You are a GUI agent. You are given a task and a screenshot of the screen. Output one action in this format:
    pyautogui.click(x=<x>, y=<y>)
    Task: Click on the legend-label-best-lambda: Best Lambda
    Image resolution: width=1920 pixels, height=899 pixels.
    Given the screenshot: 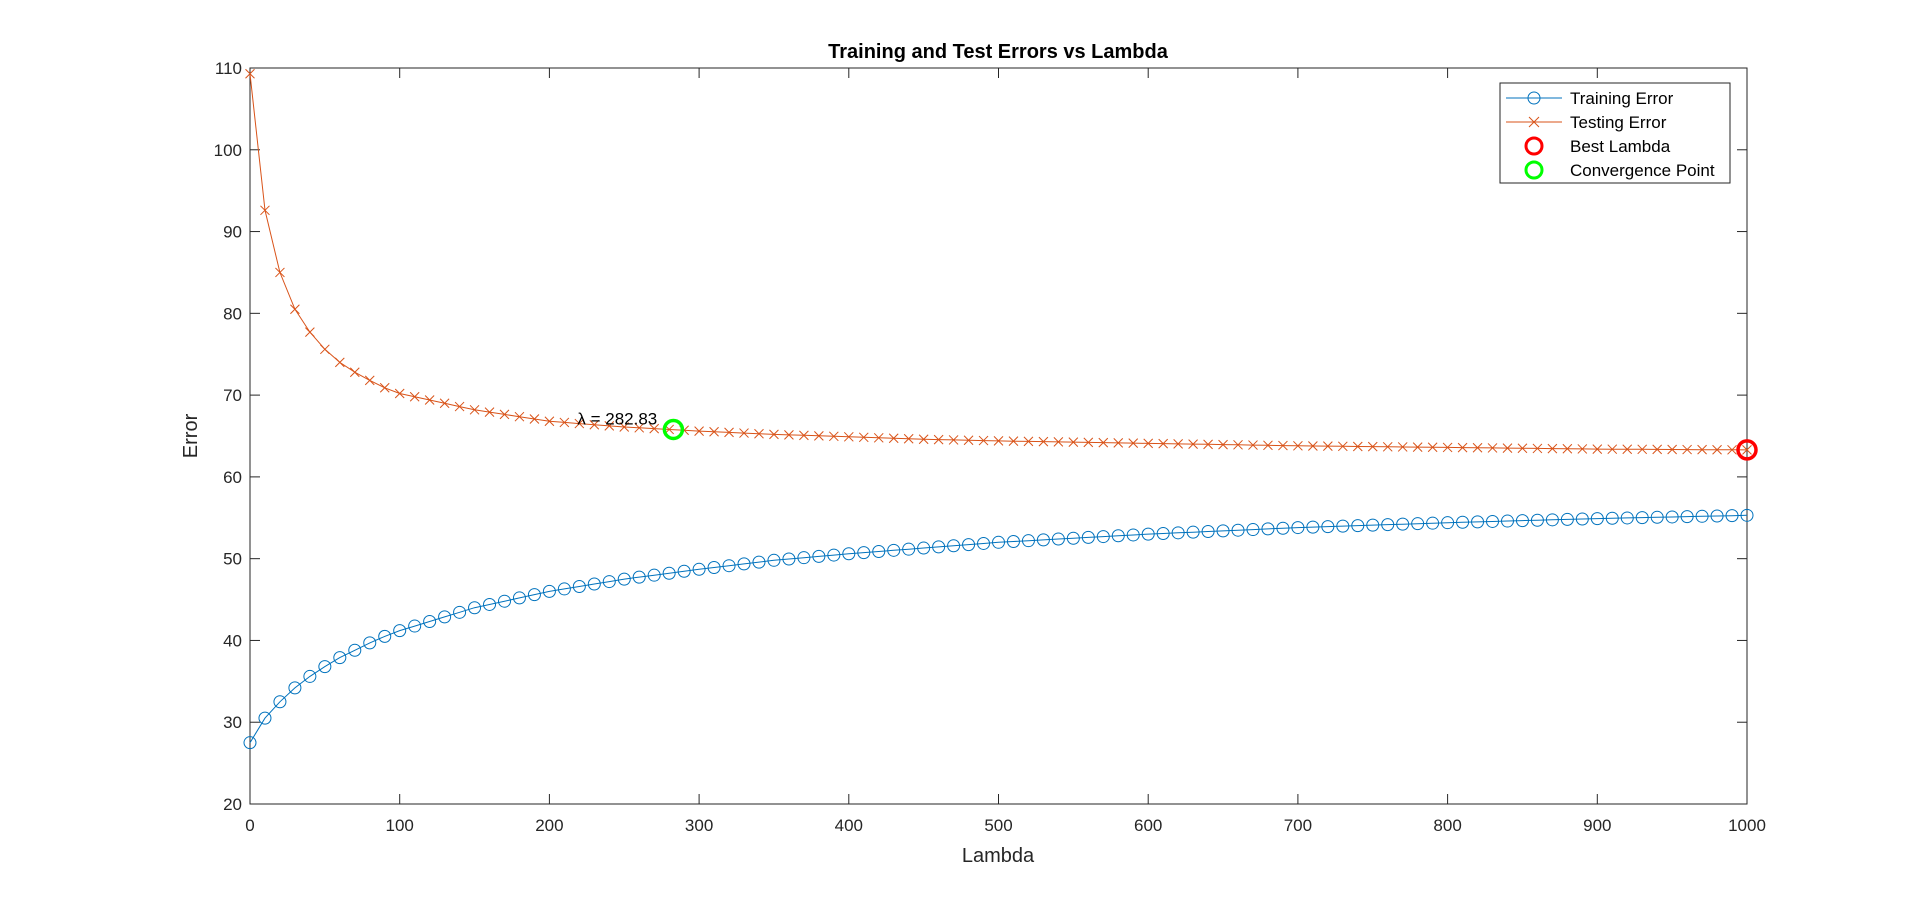 What is the action you would take?
    pyautogui.click(x=1620, y=146)
    